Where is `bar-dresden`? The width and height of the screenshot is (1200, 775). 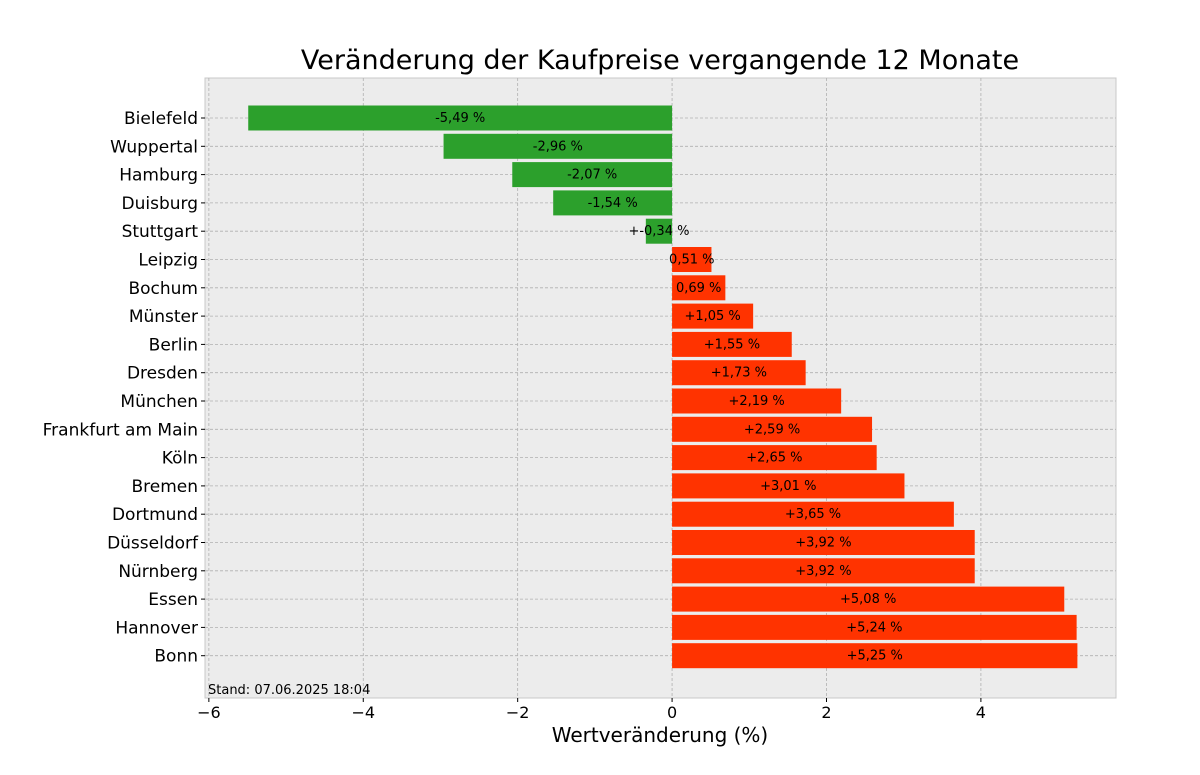 bar-dresden is located at coordinates (739, 373).